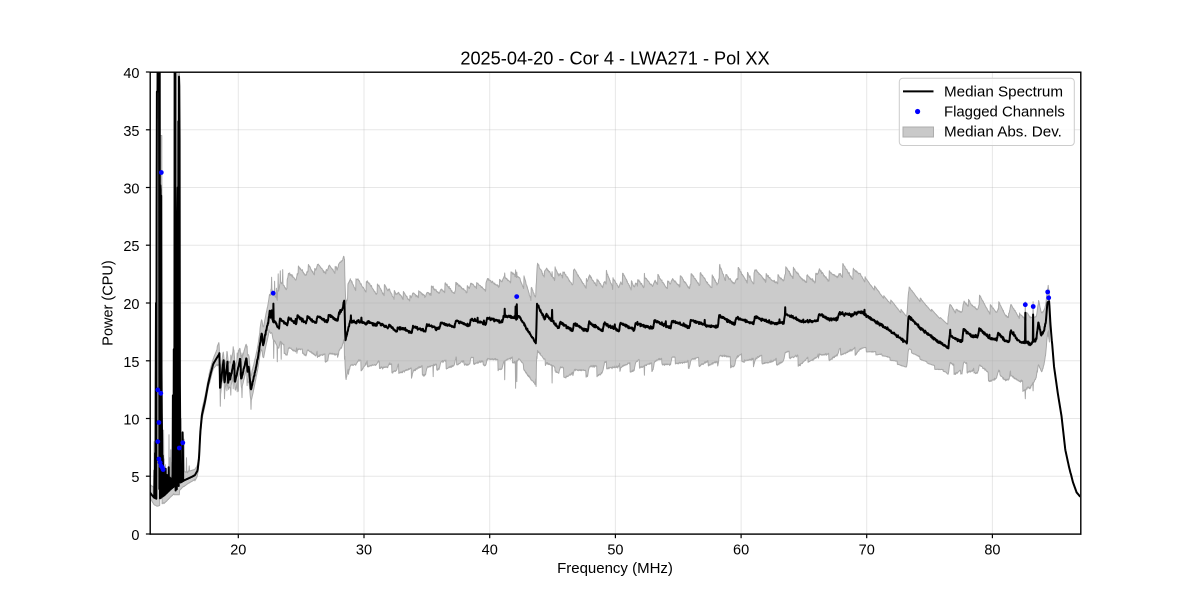  I want to click on svg-text: 35, so click(131, 132).